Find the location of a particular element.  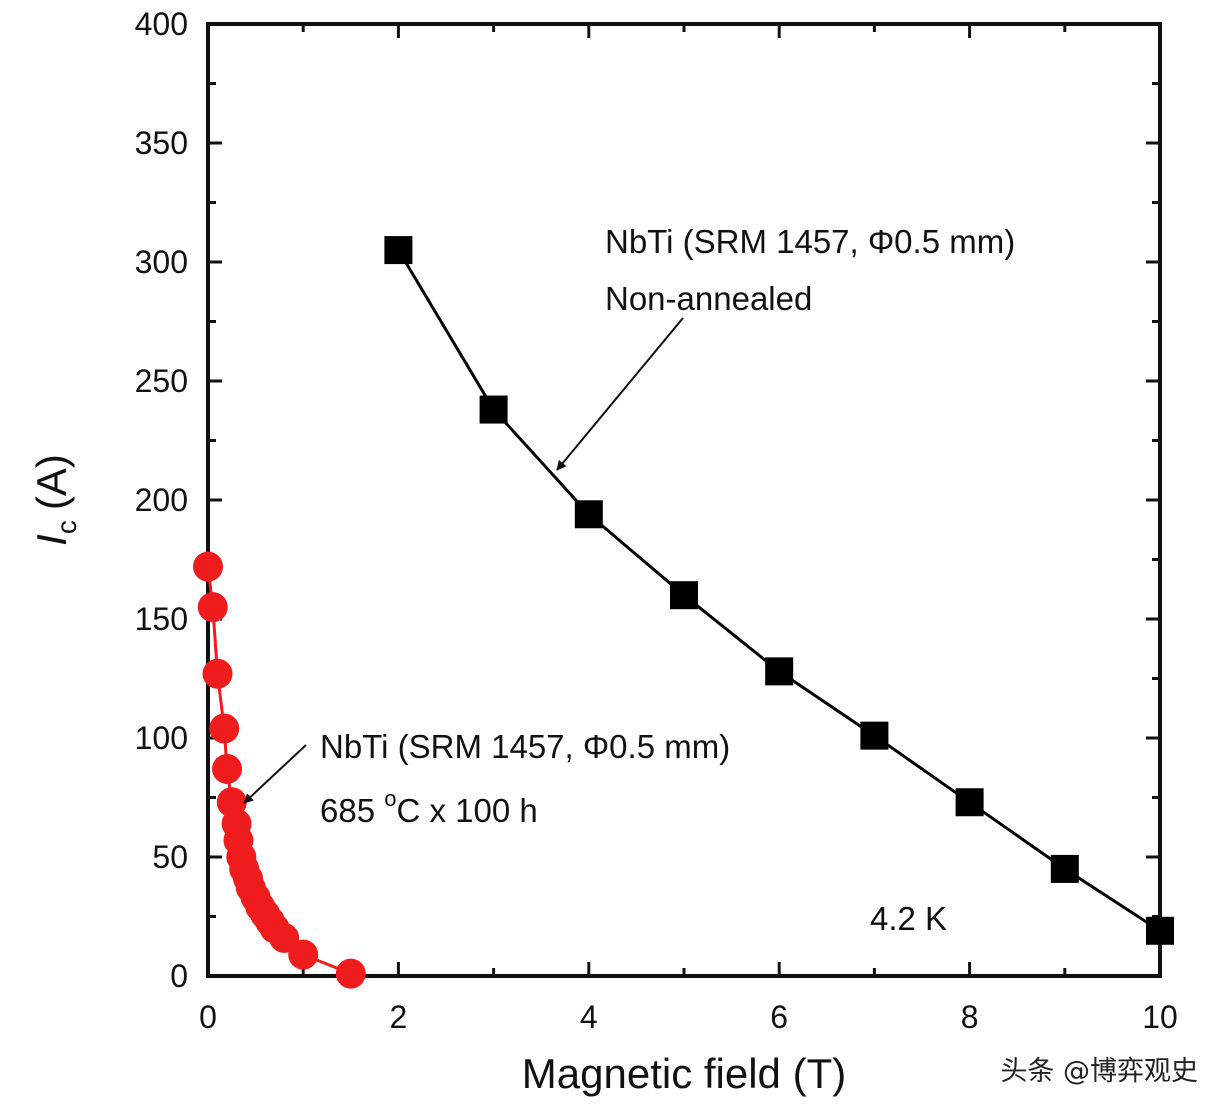

annotation-annealed-degree: o is located at coordinates (390, 798).